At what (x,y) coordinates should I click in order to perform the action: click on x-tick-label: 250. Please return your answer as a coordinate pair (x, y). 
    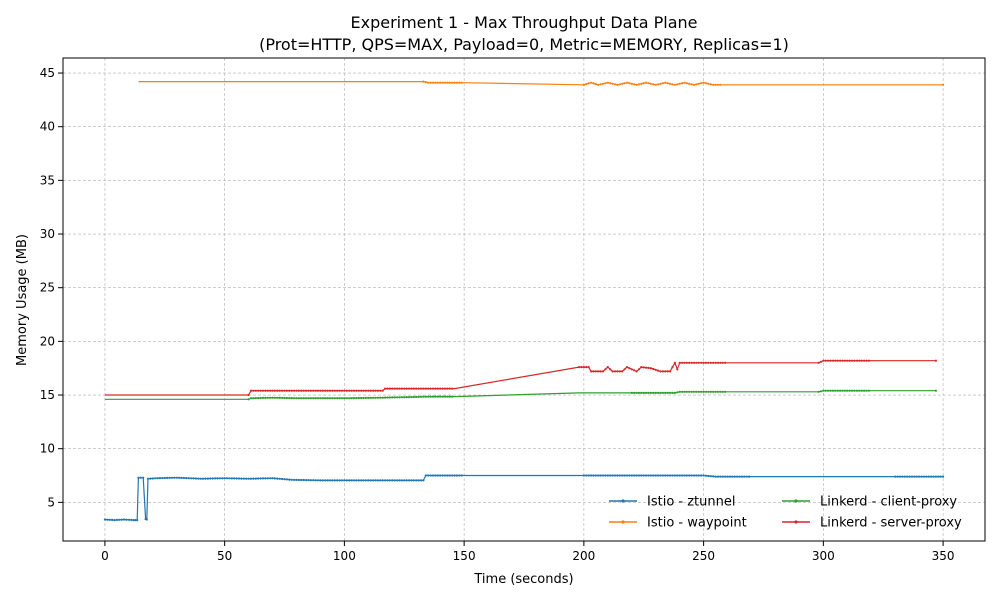
    Looking at the image, I should click on (703, 556).